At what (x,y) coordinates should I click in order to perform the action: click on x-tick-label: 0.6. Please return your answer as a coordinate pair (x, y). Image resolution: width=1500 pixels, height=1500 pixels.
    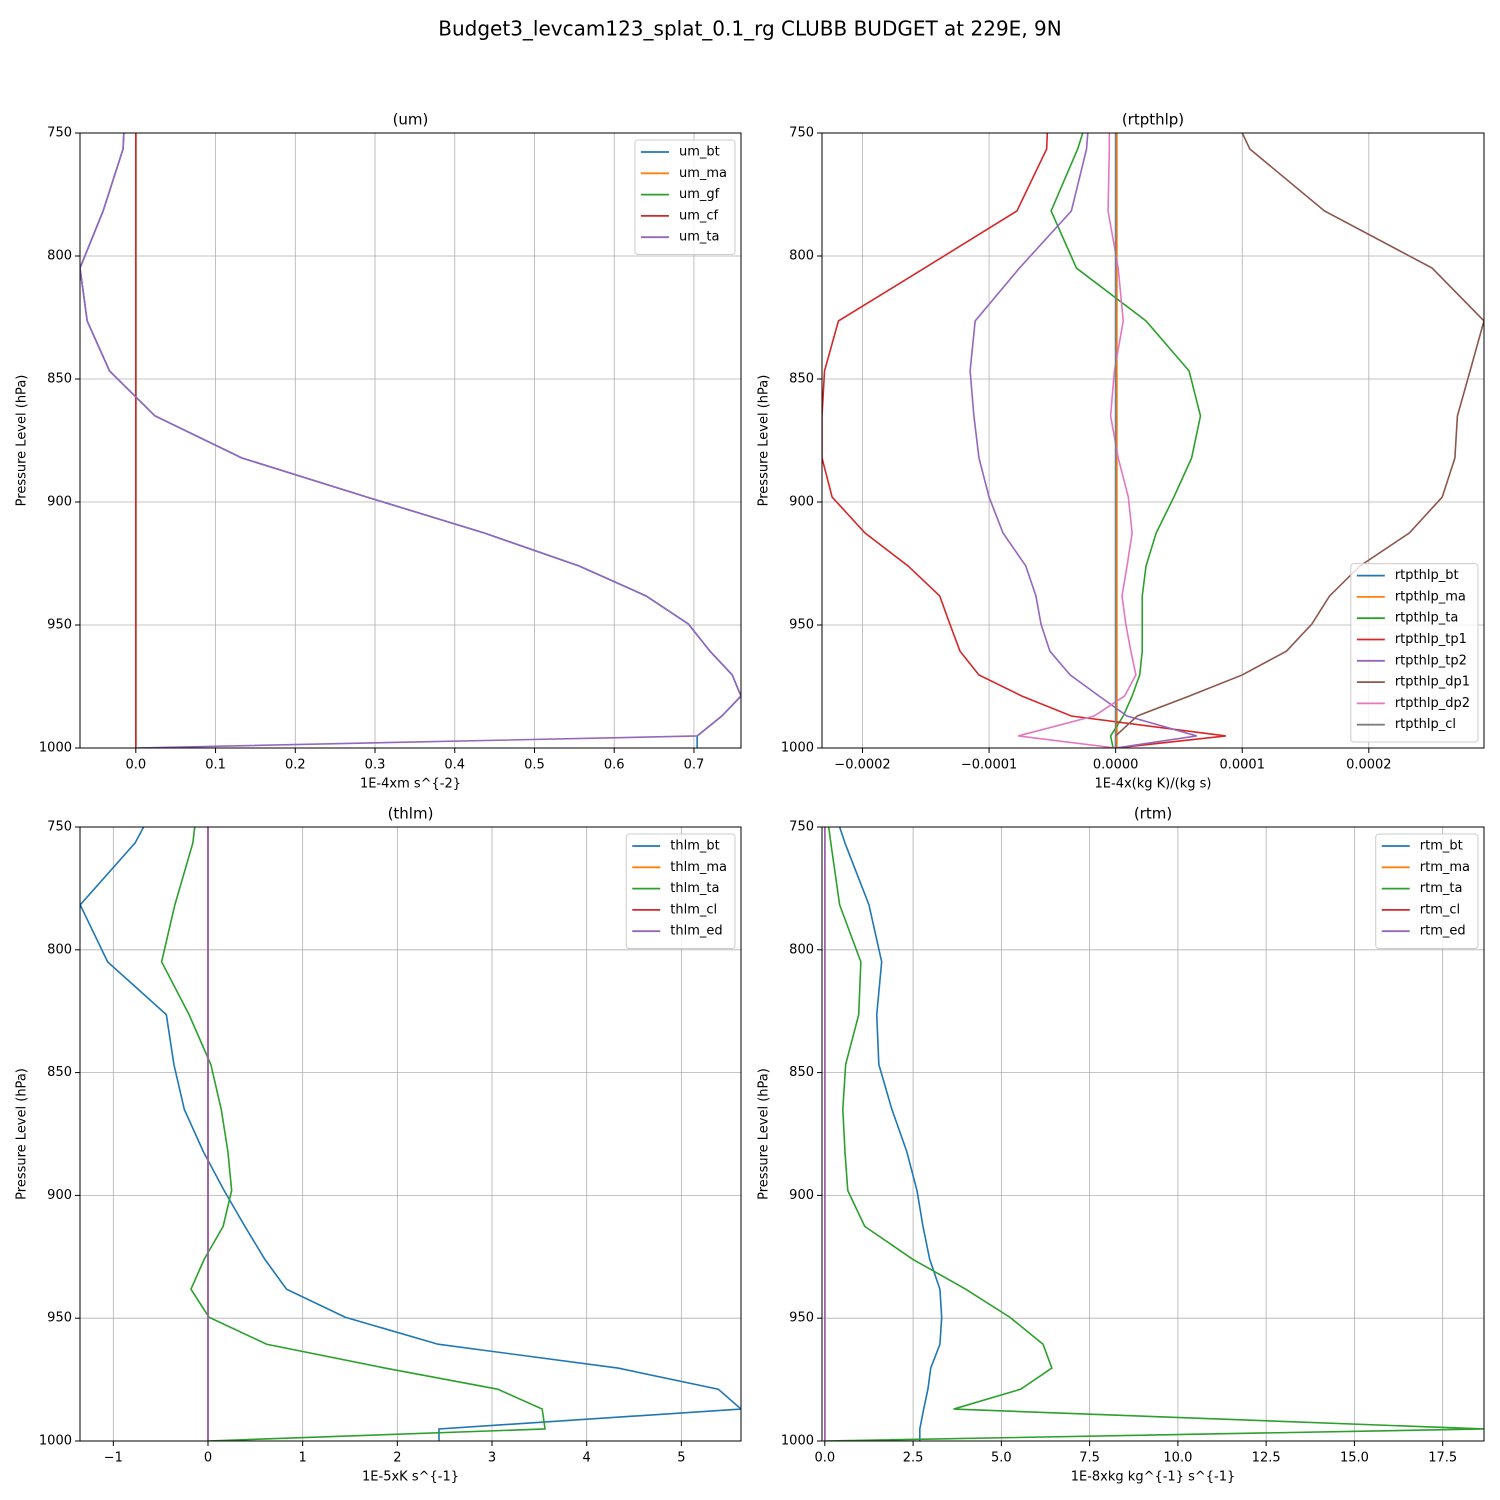
    Looking at the image, I should click on (614, 765).